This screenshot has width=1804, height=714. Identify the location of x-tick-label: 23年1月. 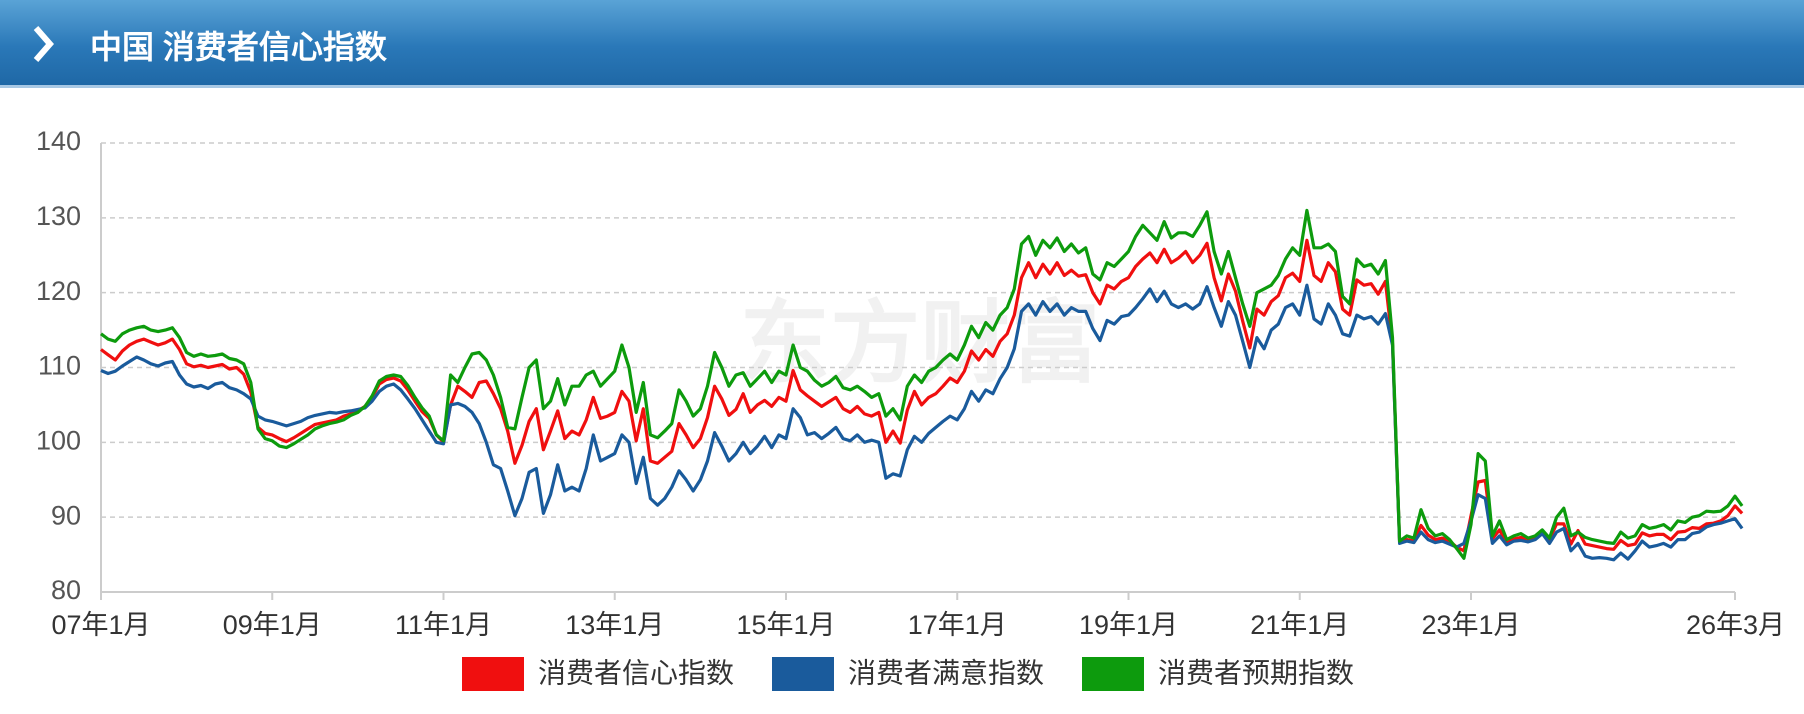
(1470, 625).